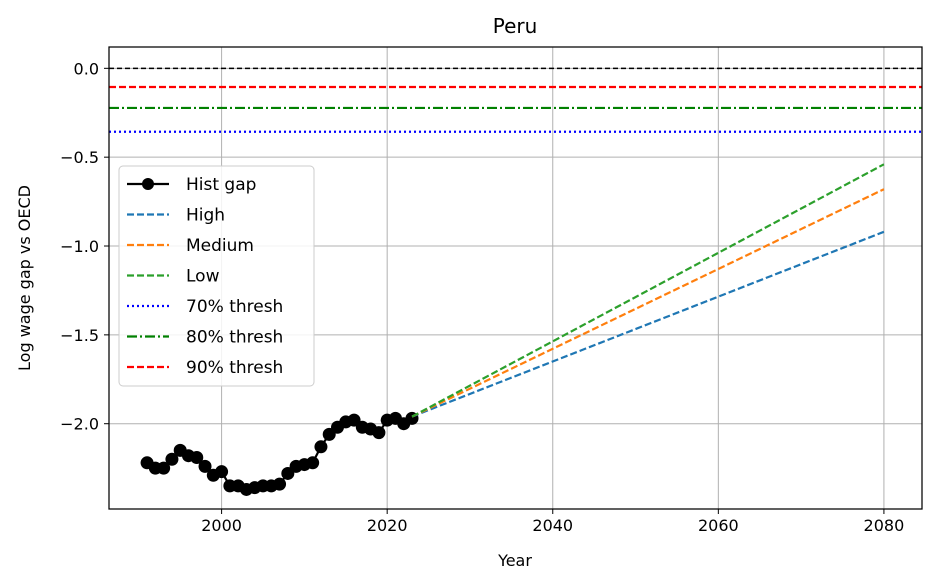 The image size is (937, 586). What do you see at coordinates (220, 246) in the screenshot?
I see `legend-label: Medium` at bounding box center [220, 246].